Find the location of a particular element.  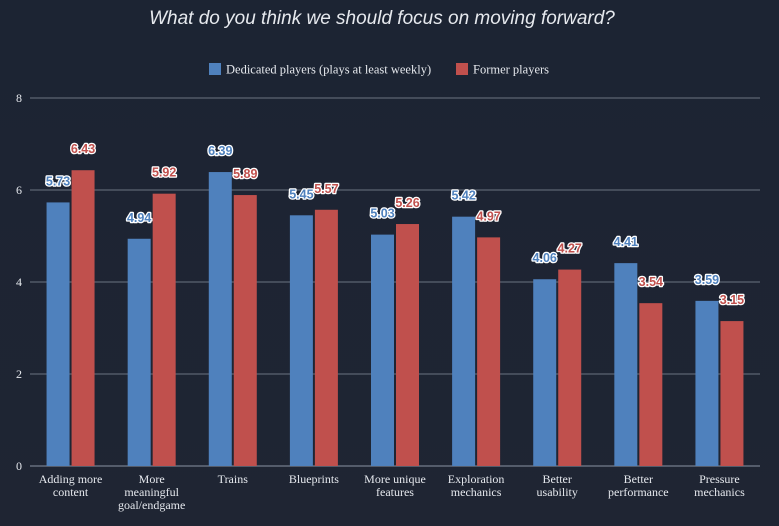

x-category-label: Better performance is located at coordinates (638, 485).